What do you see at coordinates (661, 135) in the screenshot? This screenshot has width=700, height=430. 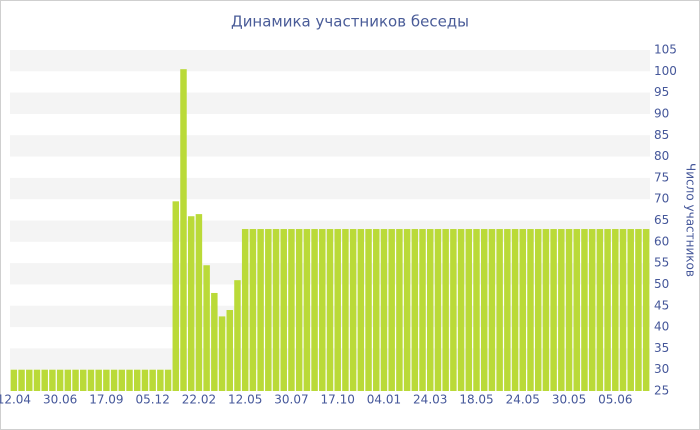 I see `y-tick-label: 85` at bounding box center [661, 135].